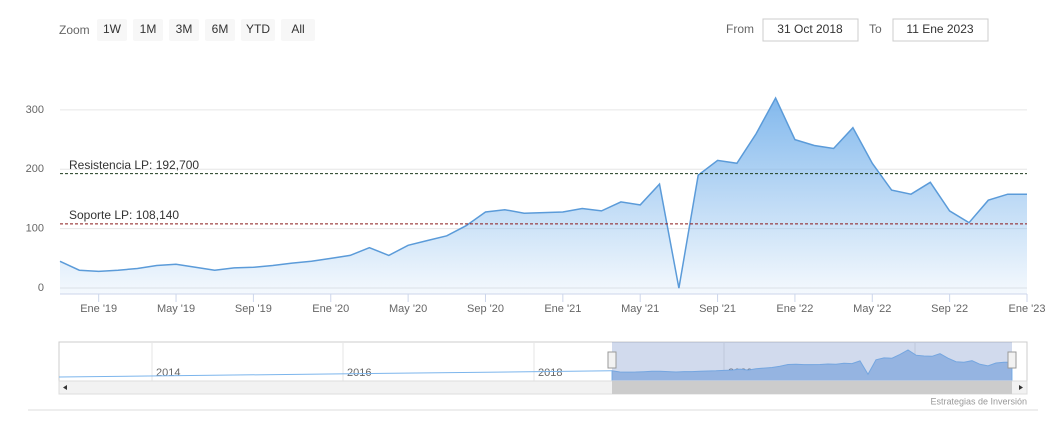 The height and width of the screenshot is (428, 1051). Describe the element at coordinates (359, 373) in the screenshot. I see `navigator-label: 2016` at that location.